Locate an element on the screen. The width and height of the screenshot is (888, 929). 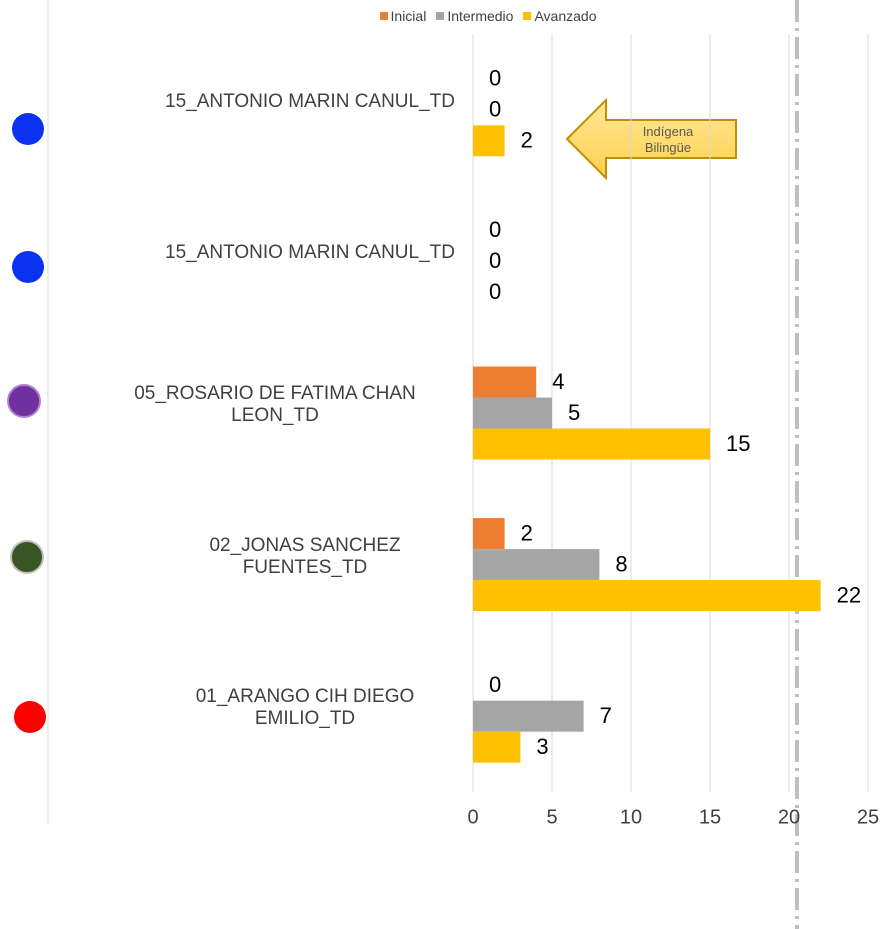
data-label: 5 is located at coordinates (574, 412).